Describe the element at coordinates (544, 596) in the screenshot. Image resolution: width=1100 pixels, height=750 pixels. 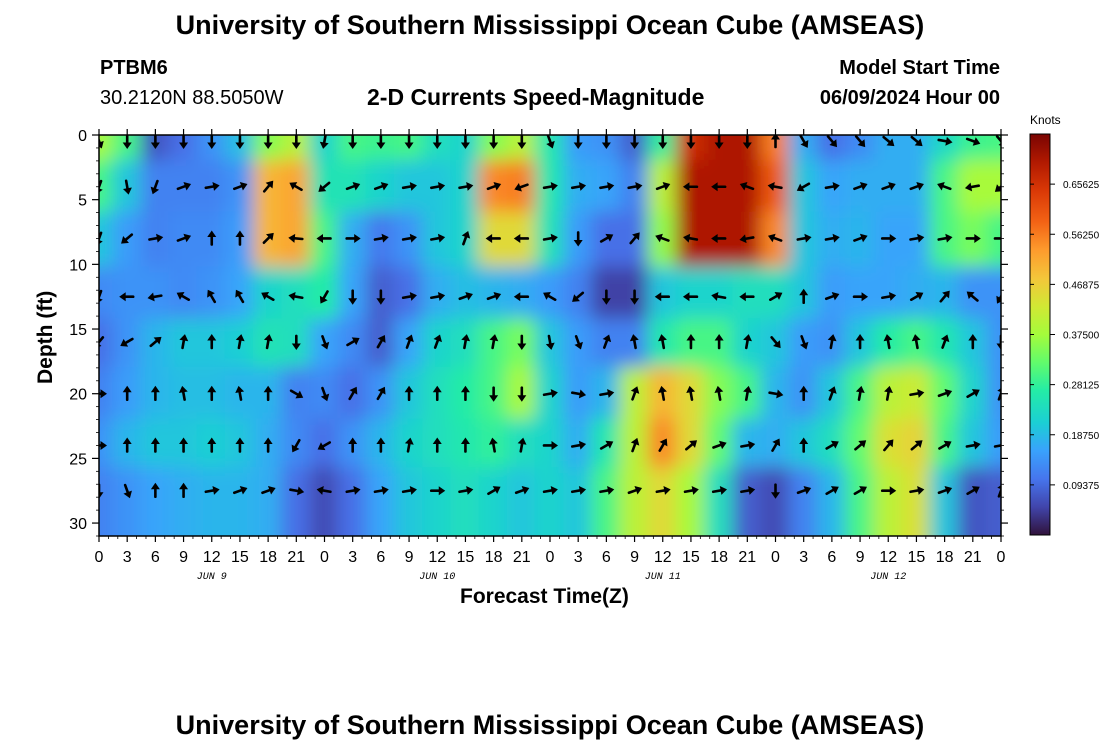
I see `x-axis-label: Forecast Time(Z)` at that location.